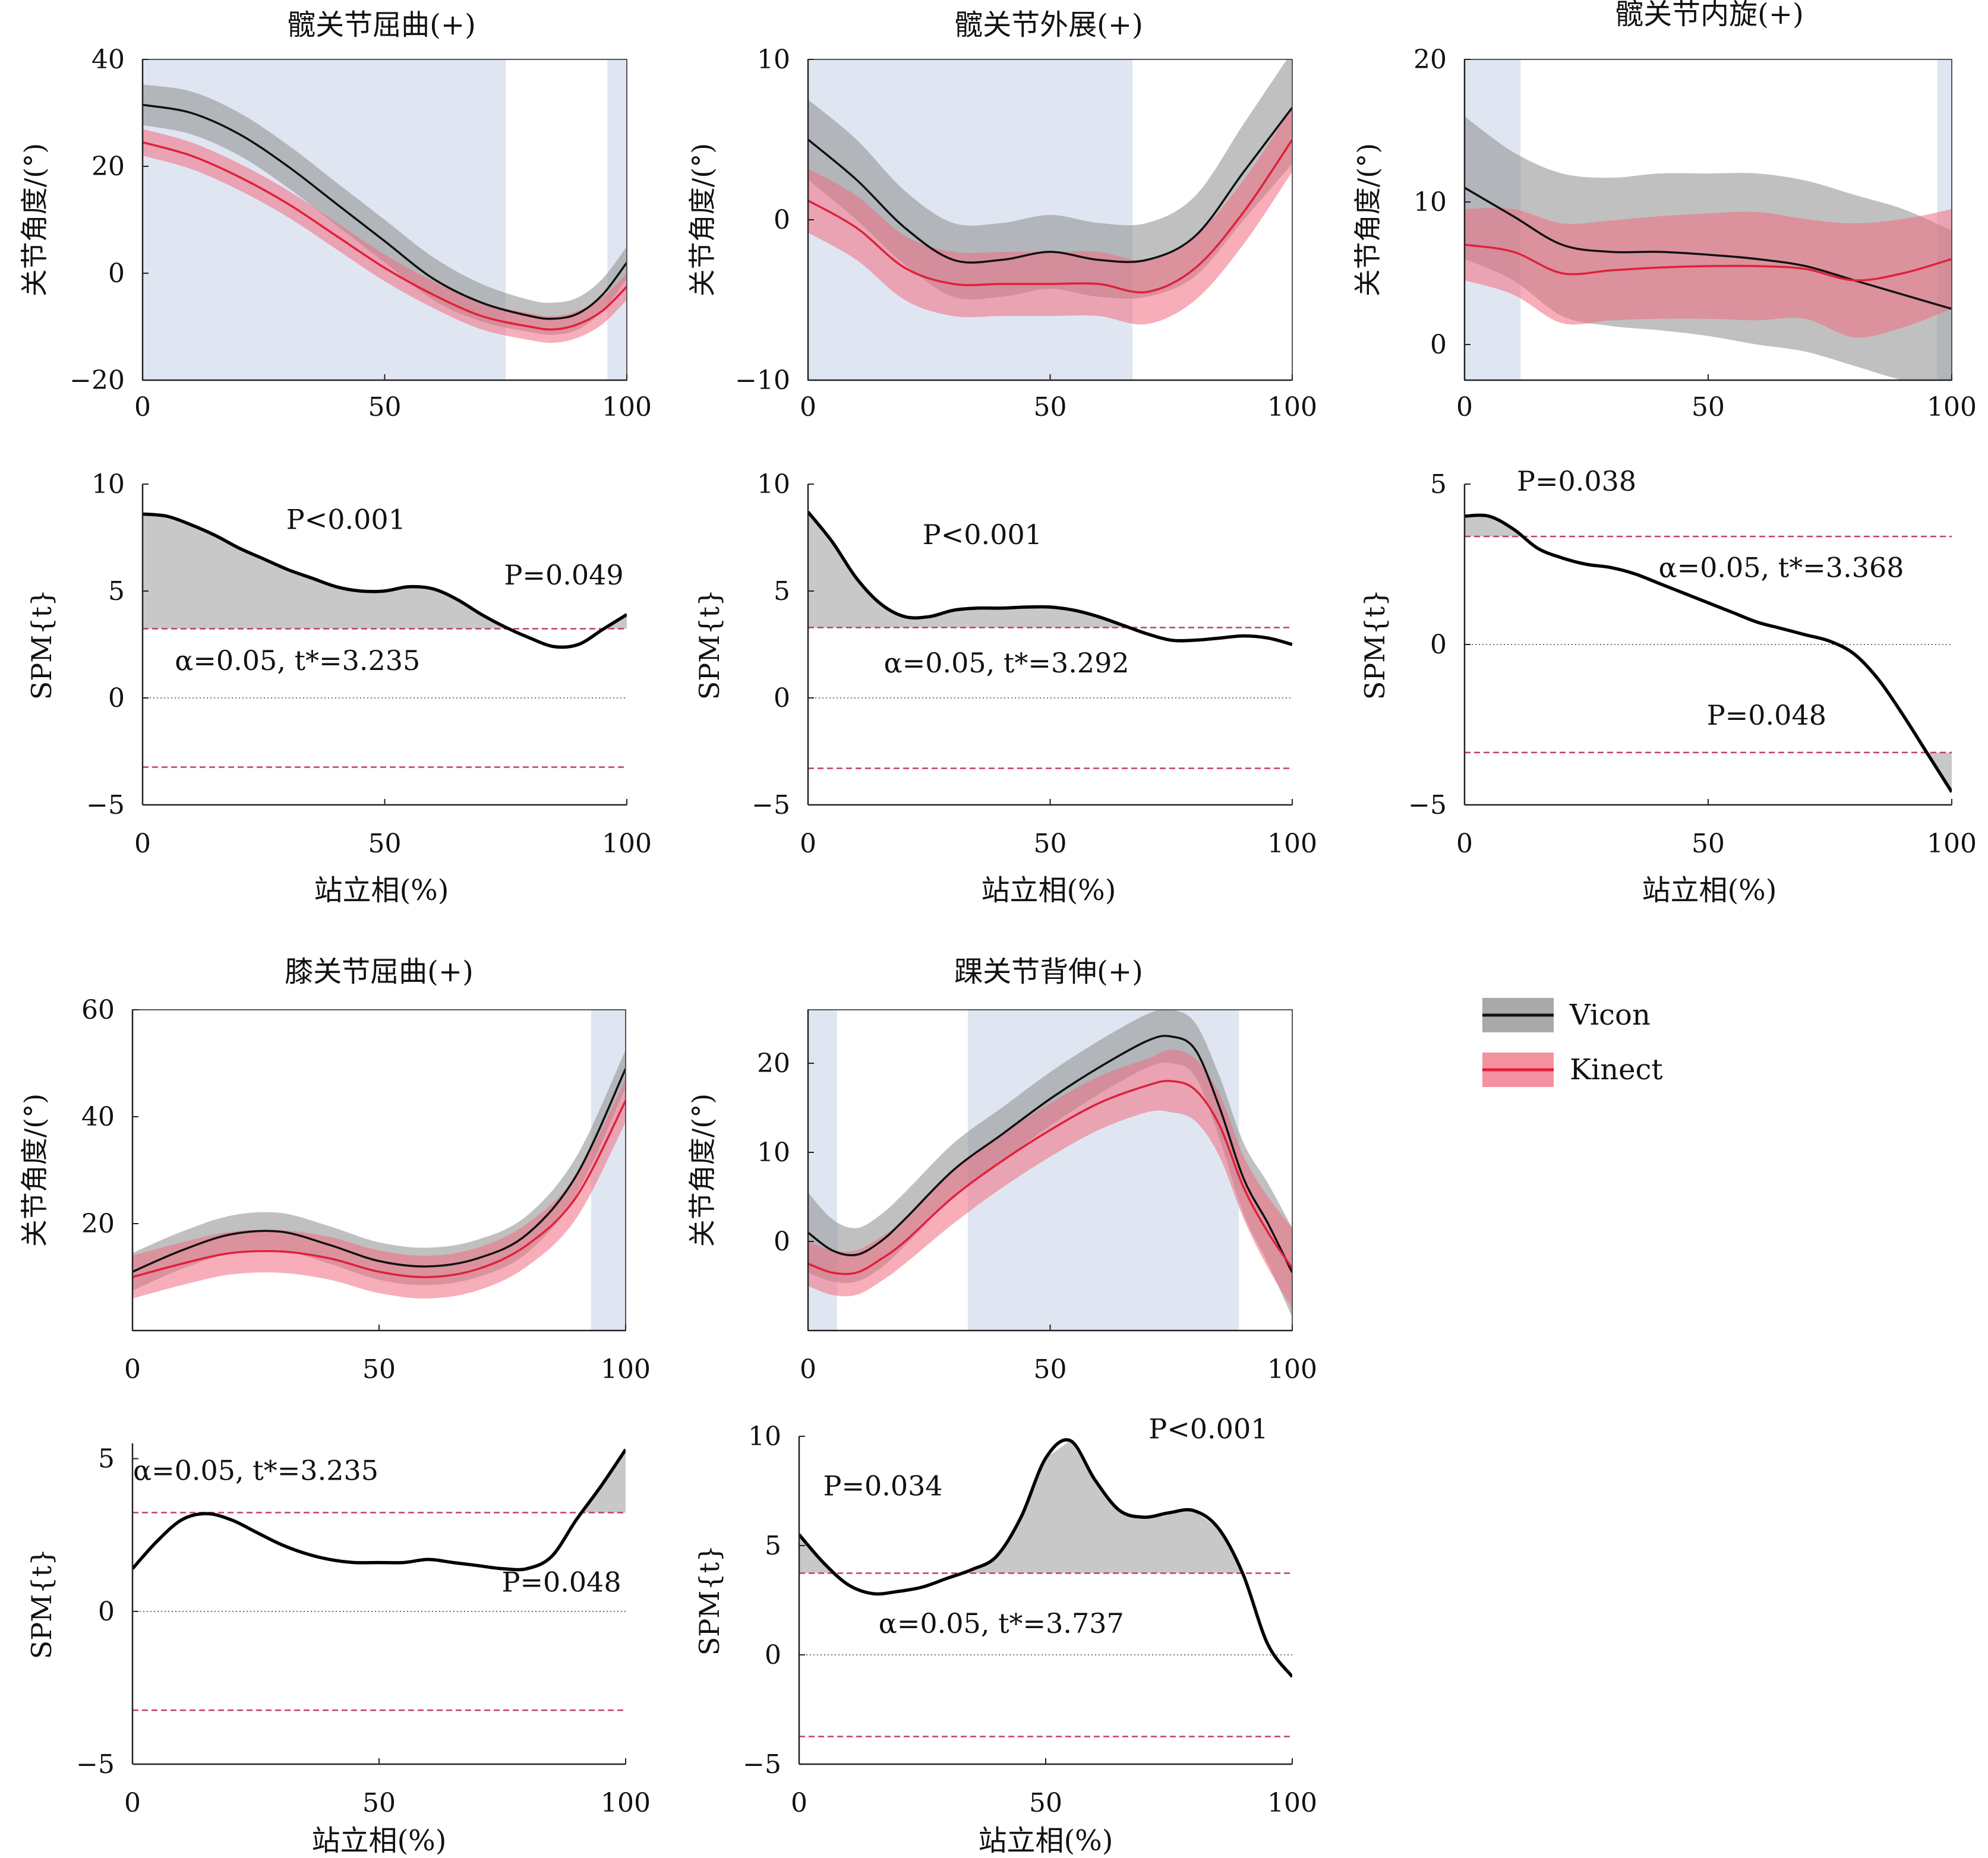 Image resolution: width=1988 pixels, height=1858 pixels. I want to click on panel-title: 膝关节屈曲(+), so click(379, 971).